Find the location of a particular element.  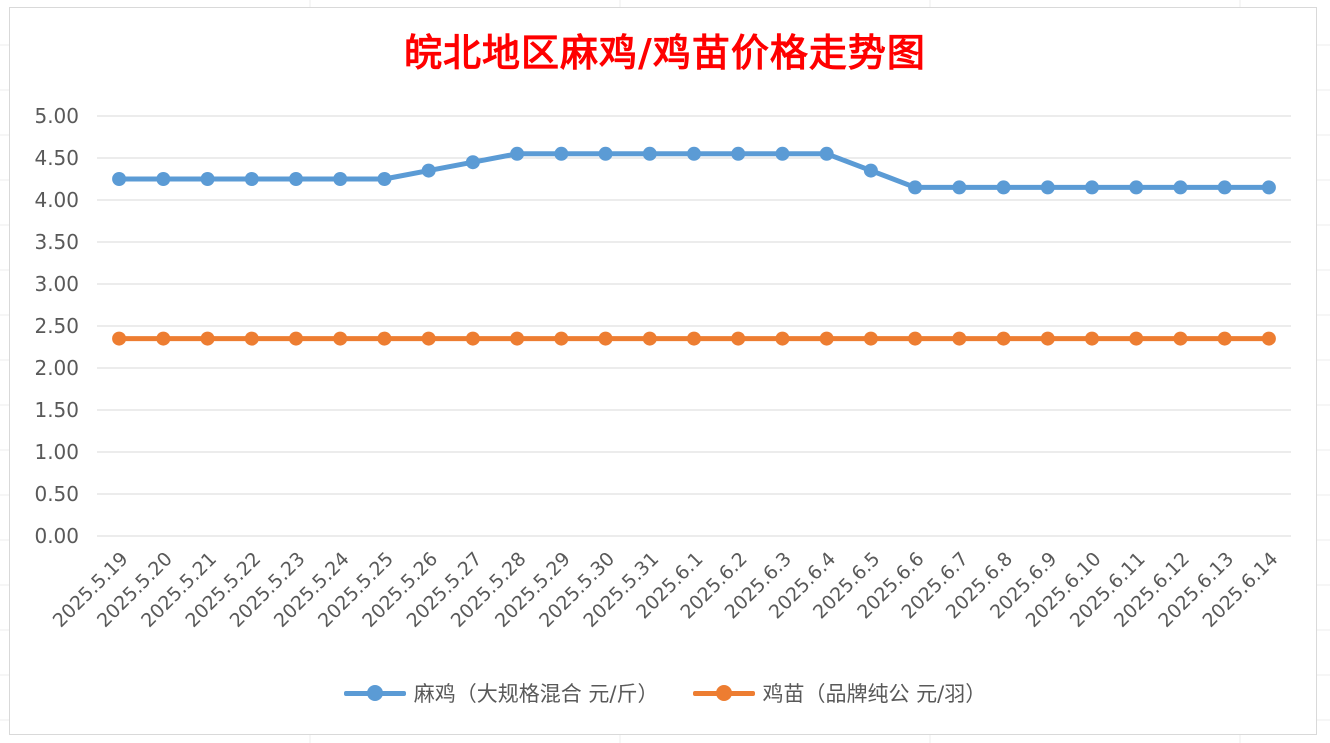

legend-item-series-1: 鸡苗（品牌纯公 元/羽） is located at coordinates (839, 693).